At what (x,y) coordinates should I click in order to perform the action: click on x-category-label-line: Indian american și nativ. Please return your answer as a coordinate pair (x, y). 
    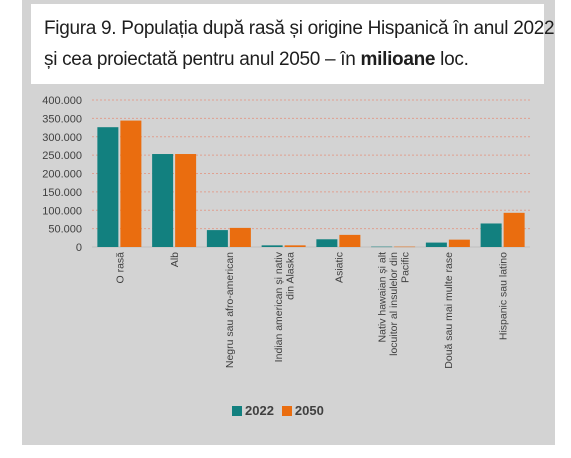
    Looking at the image, I should click on (279, 306).